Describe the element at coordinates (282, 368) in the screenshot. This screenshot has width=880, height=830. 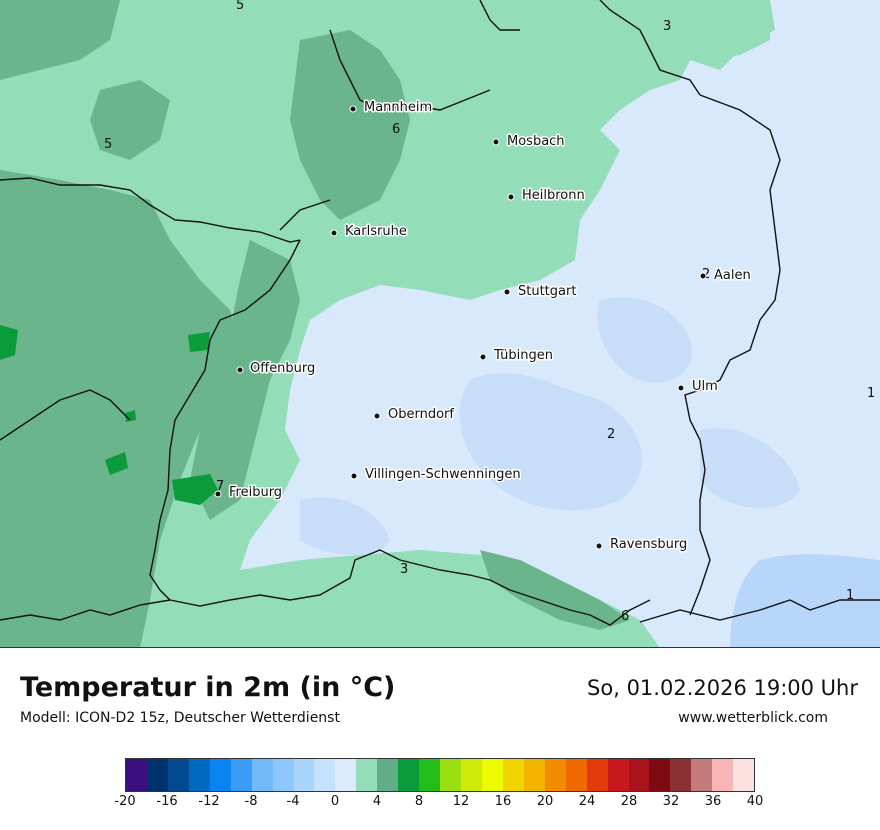
I see `city-label: Offenburg` at that location.